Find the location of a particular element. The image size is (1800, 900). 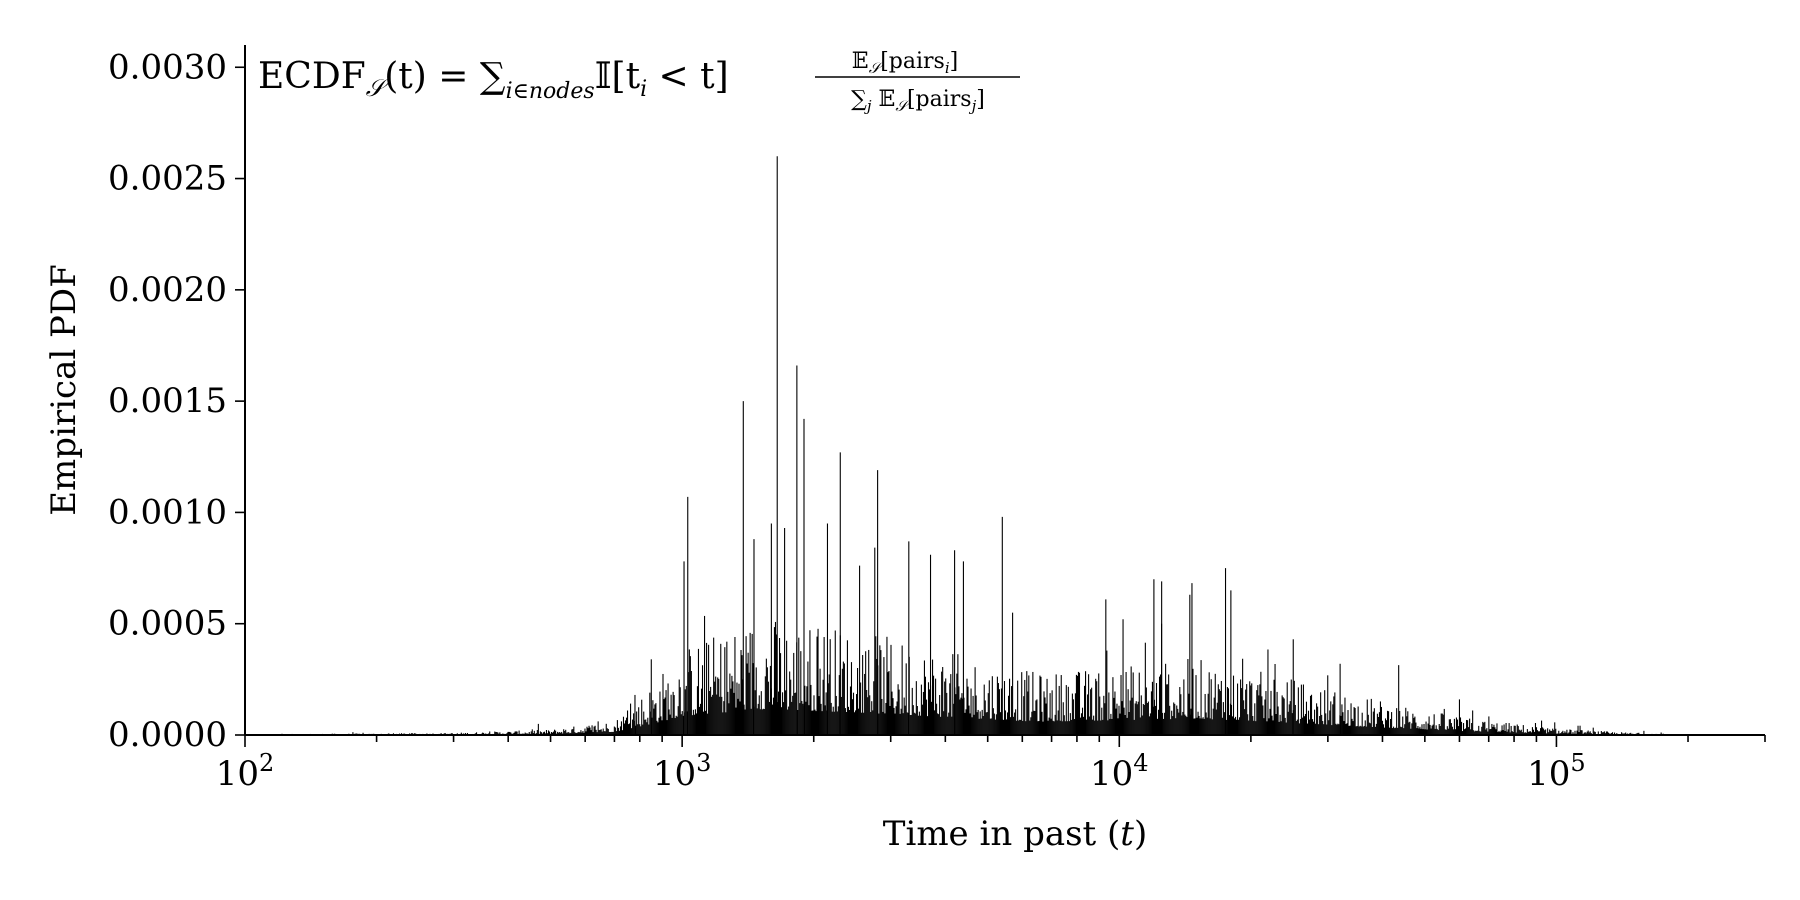

x-tick-label: 10² is located at coordinates (245, 771).